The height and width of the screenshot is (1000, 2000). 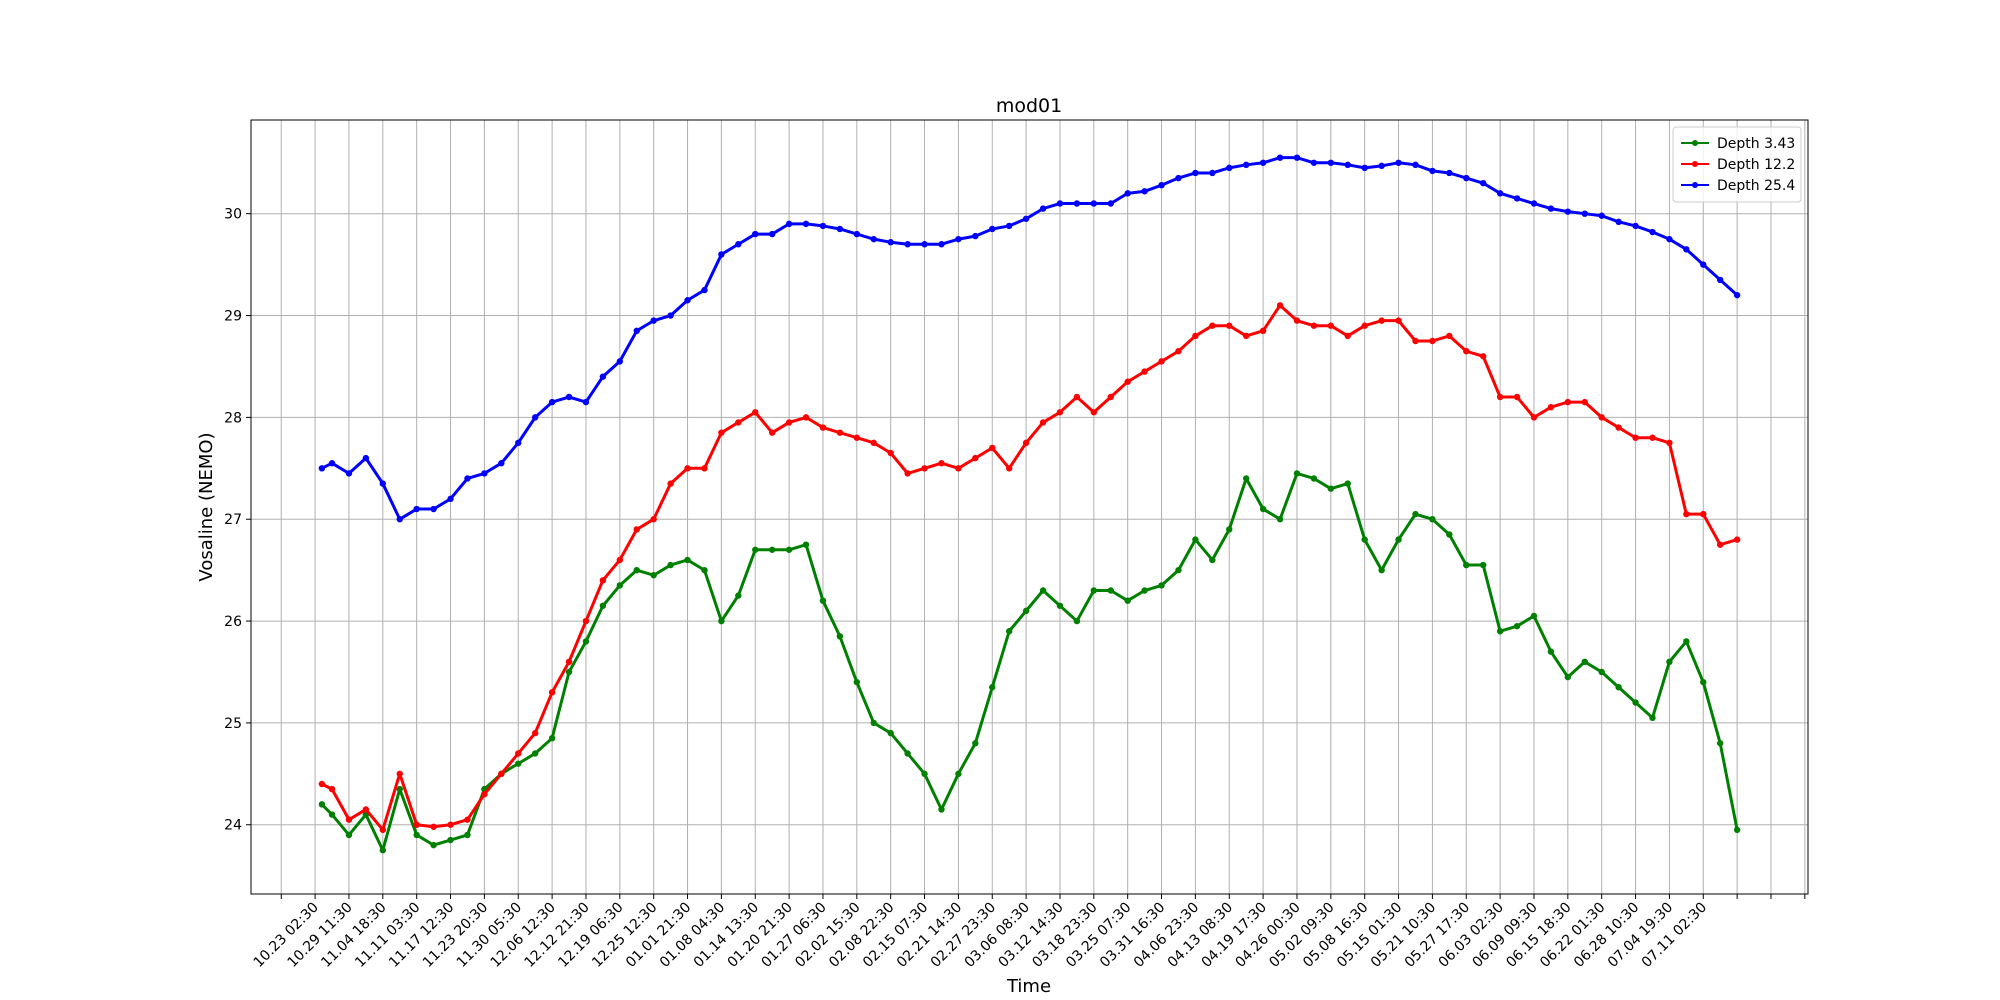 What do you see at coordinates (233, 418) in the screenshot?
I see `y-tick-label: 28` at bounding box center [233, 418].